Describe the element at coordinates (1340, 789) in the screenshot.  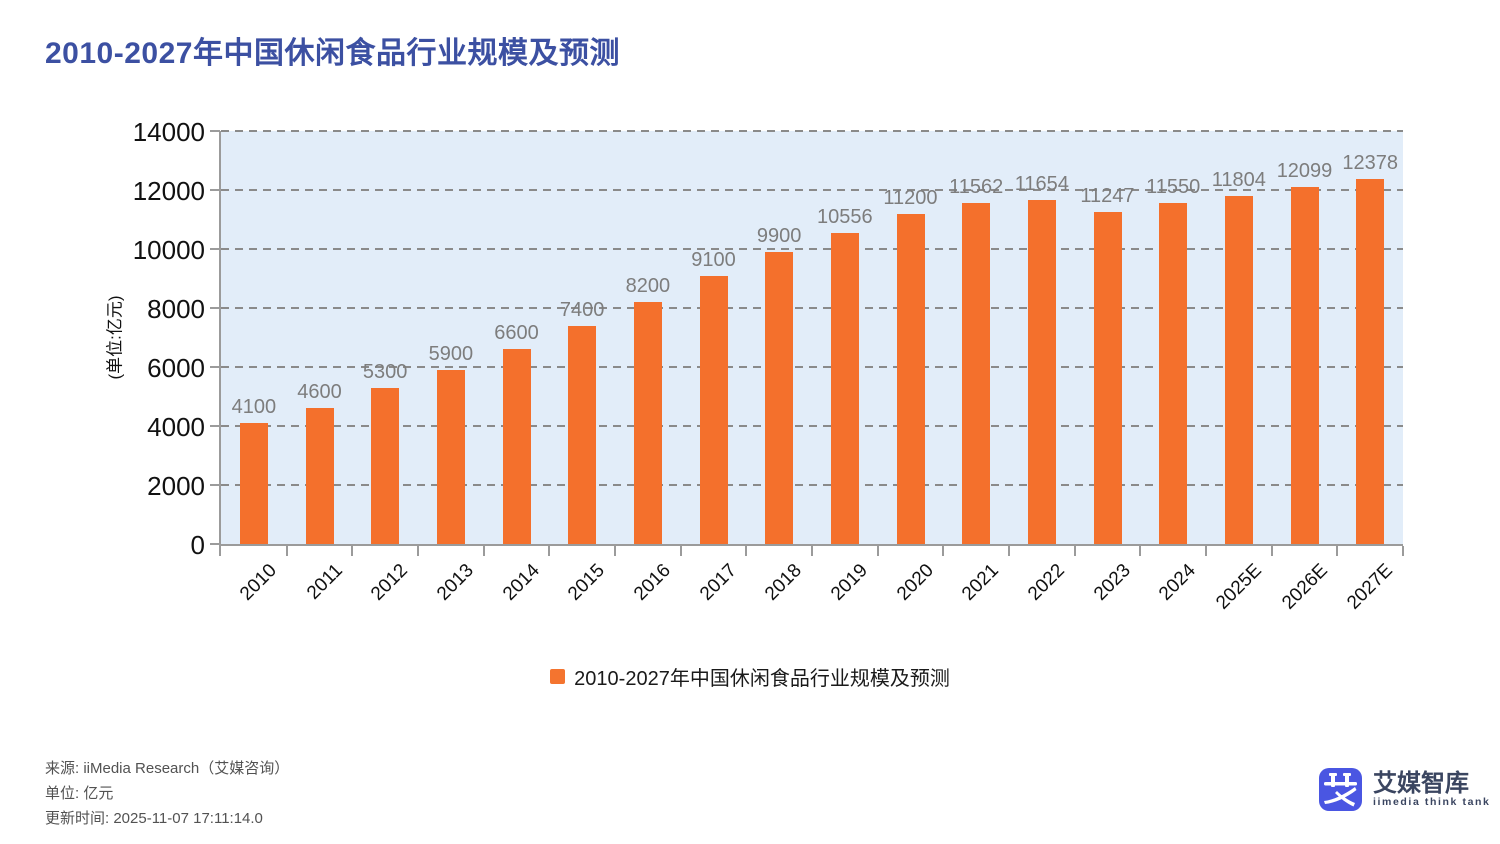
I see `iimedia-logo-icon` at that location.